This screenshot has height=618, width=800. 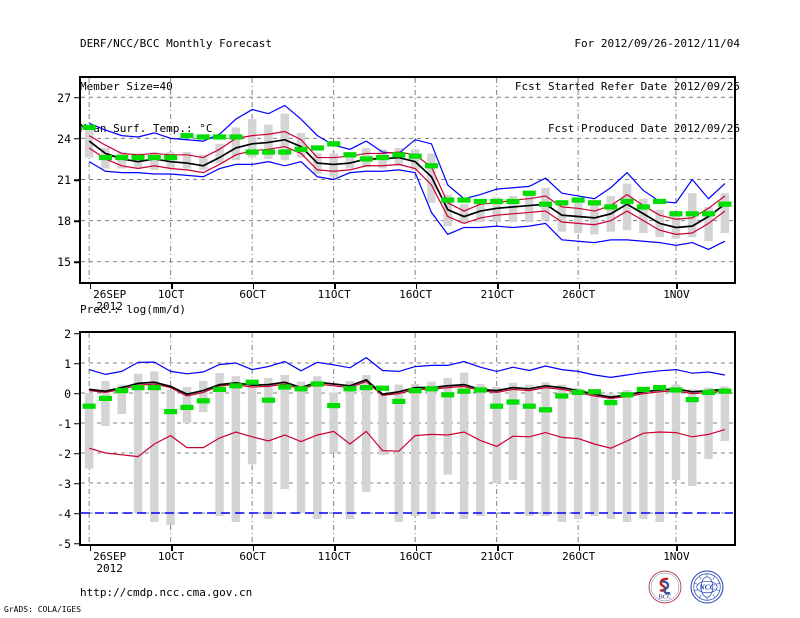 I want to click on x-axis-tick-label: 26SEP, so click(x=110, y=556).